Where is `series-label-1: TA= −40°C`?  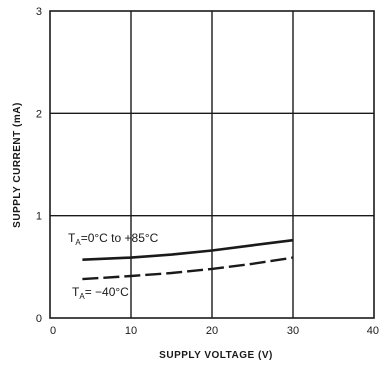
series-label-1: TA= −40°C is located at coordinates (100, 293).